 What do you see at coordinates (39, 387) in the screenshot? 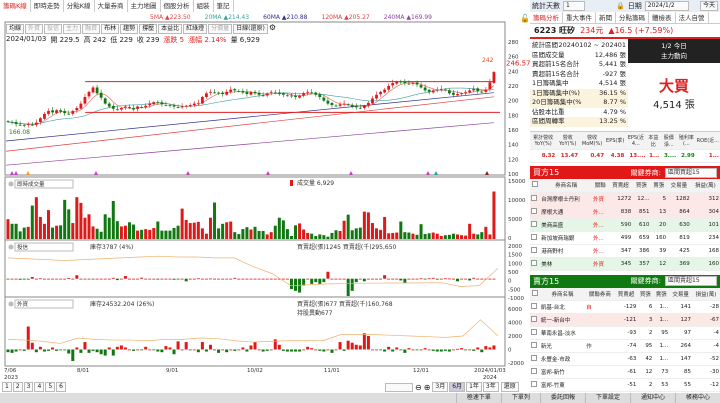
I see `page-button: 4` at bounding box center [39, 387].